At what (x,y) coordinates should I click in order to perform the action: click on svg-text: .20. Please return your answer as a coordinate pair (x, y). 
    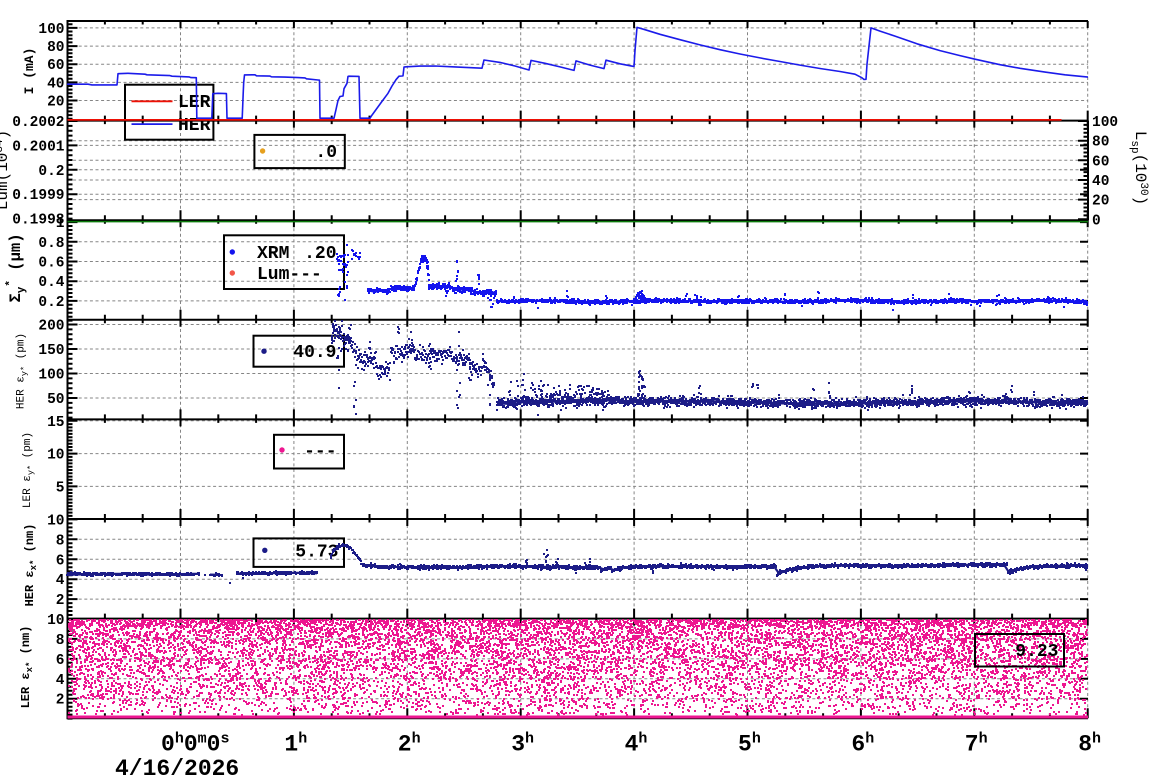
    Looking at the image, I should click on (320, 254).